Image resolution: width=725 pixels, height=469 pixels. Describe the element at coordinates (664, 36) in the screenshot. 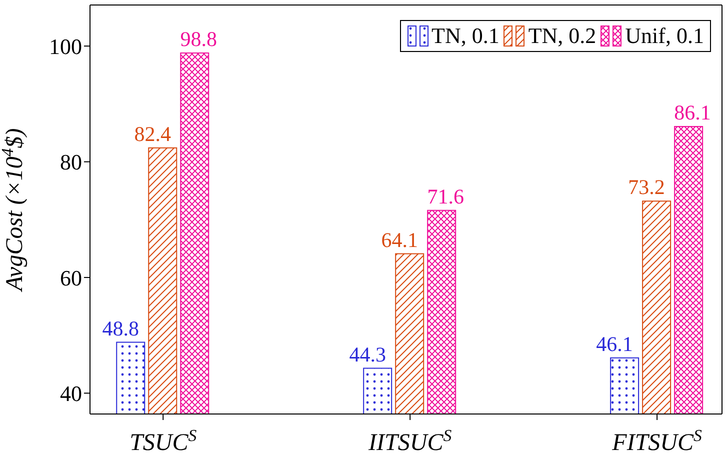

I see `legend-label: Unif, 0.1` at that location.